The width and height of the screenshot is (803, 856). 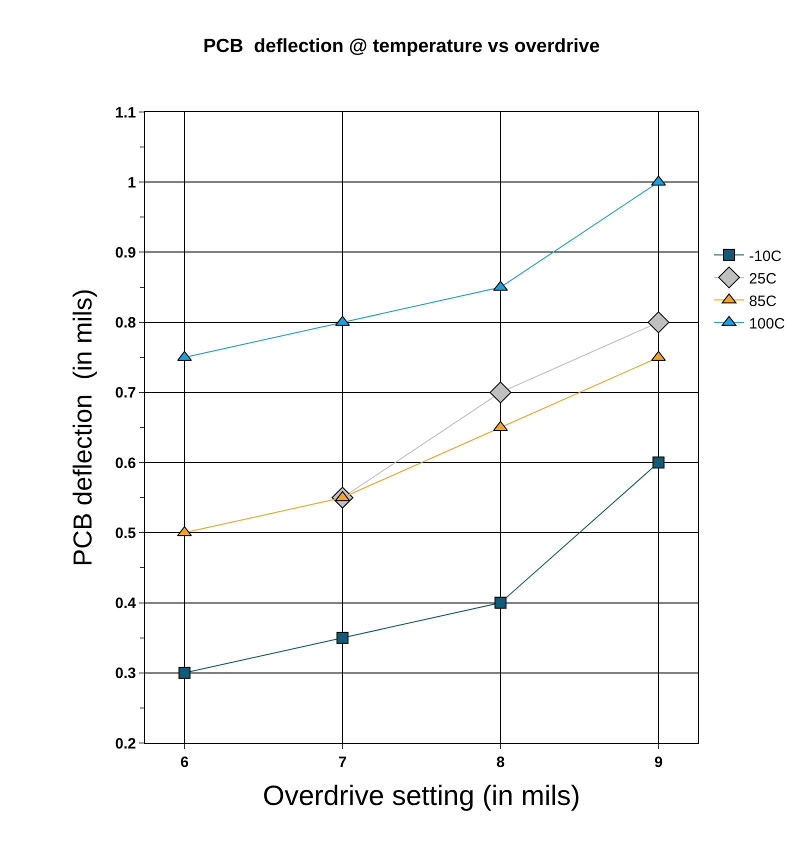 I want to click on x-axis-title: Overdrive setting (in mils), so click(x=421, y=796).